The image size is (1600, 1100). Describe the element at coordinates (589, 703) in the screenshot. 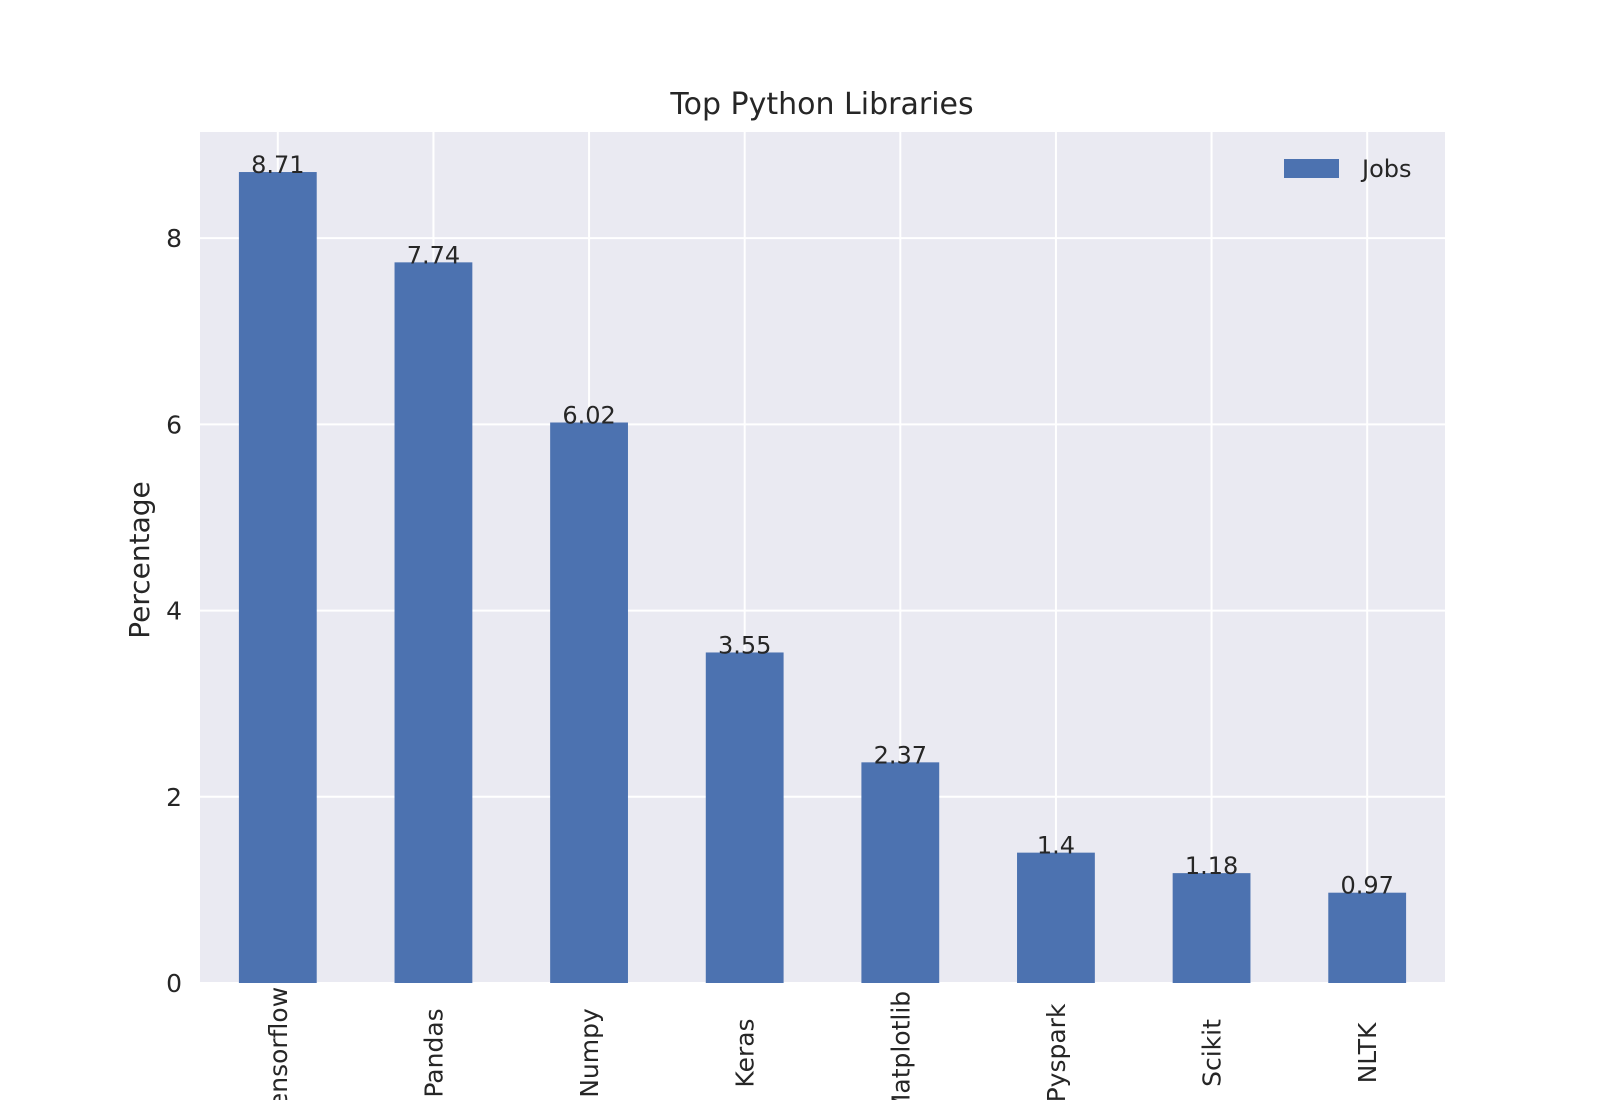

I see `bar-numpy` at that location.